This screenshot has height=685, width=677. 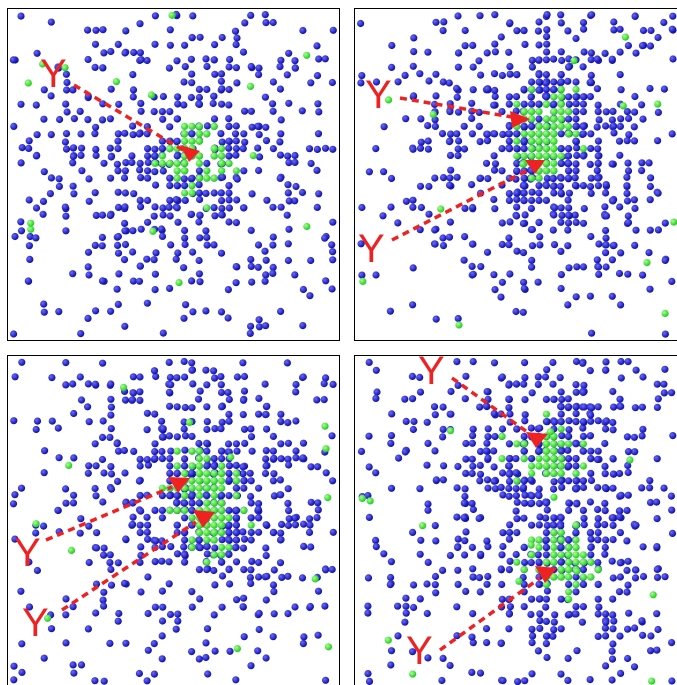 What do you see at coordinates (53, 74) in the screenshot?
I see `marker-label: Y` at bounding box center [53, 74].